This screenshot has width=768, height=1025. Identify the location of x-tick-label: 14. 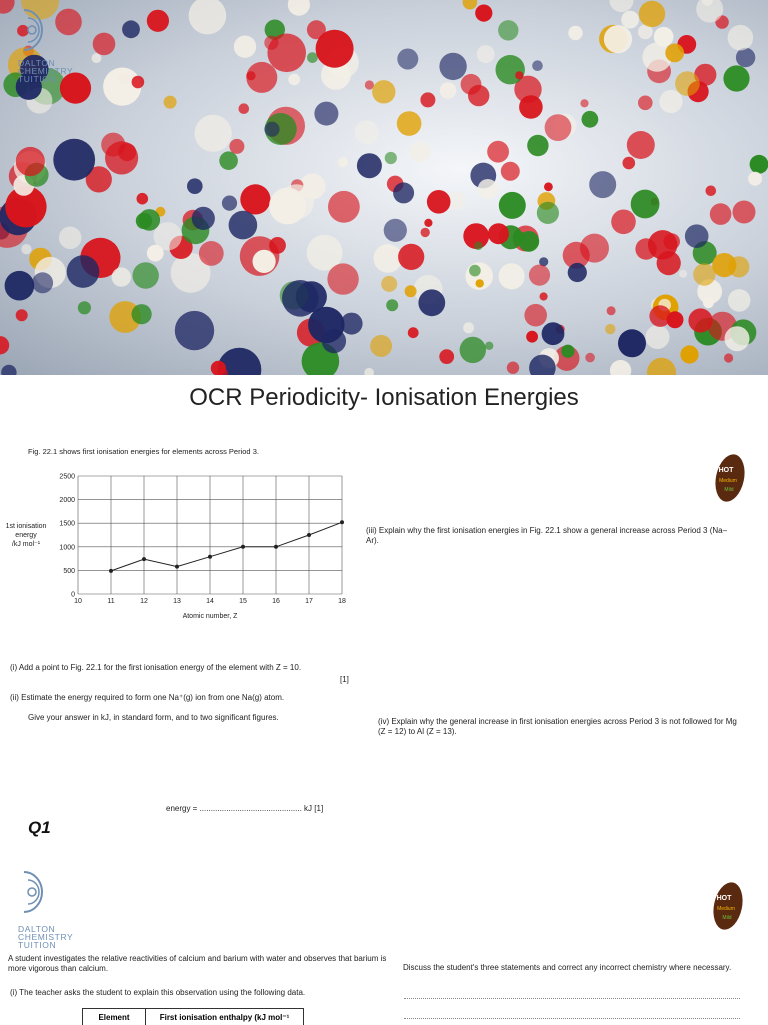
(210, 601).